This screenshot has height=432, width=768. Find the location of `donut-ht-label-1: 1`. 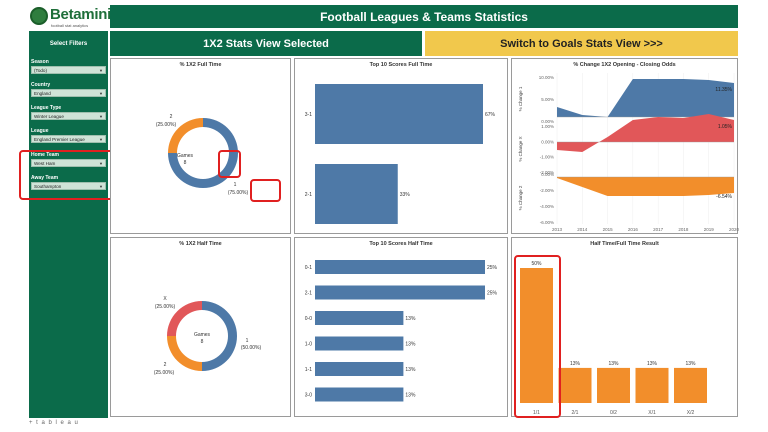

donut-ht-label-1: 1 is located at coordinates (247, 341).